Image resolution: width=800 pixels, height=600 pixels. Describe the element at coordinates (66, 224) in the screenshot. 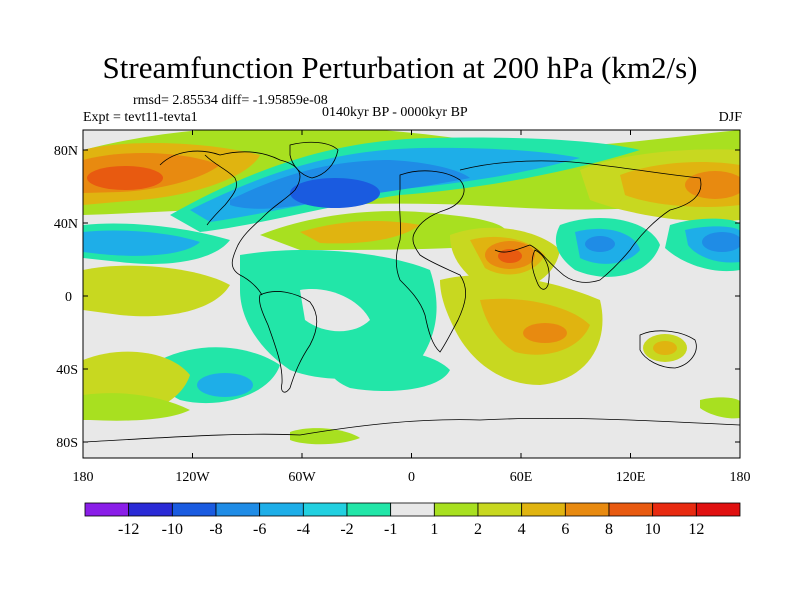

I see `lat-label-40n: 40N` at that location.